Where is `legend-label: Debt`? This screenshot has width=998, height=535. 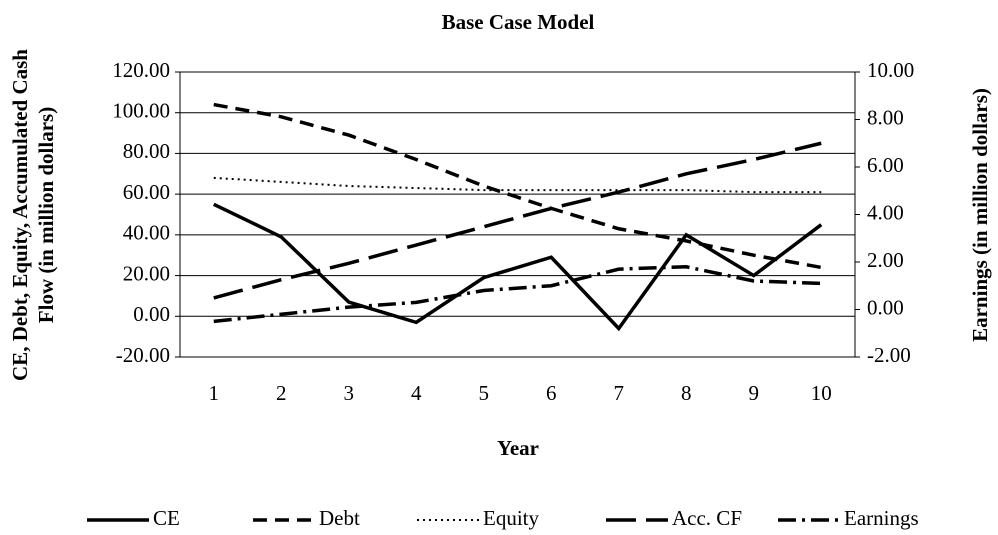 legend-label: Debt is located at coordinates (339, 518).